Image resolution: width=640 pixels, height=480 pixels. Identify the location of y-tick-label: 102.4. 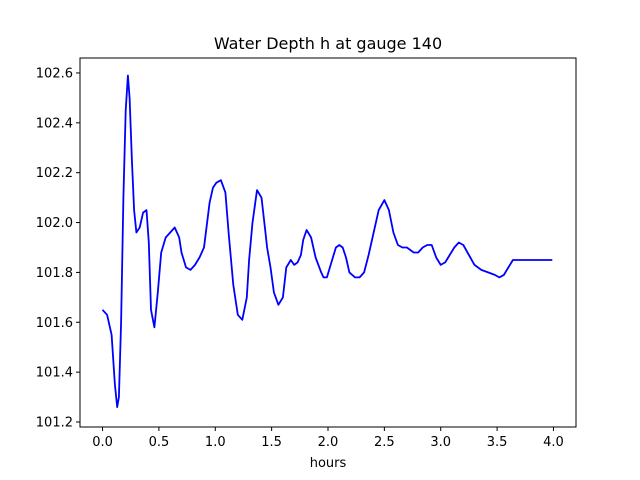
(54, 123).